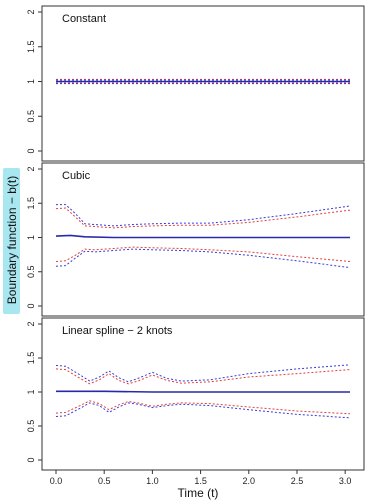  Describe the element at coordinates (198, 493) in the screenshot. I see `x-axis-label: Time (t)` at that location.